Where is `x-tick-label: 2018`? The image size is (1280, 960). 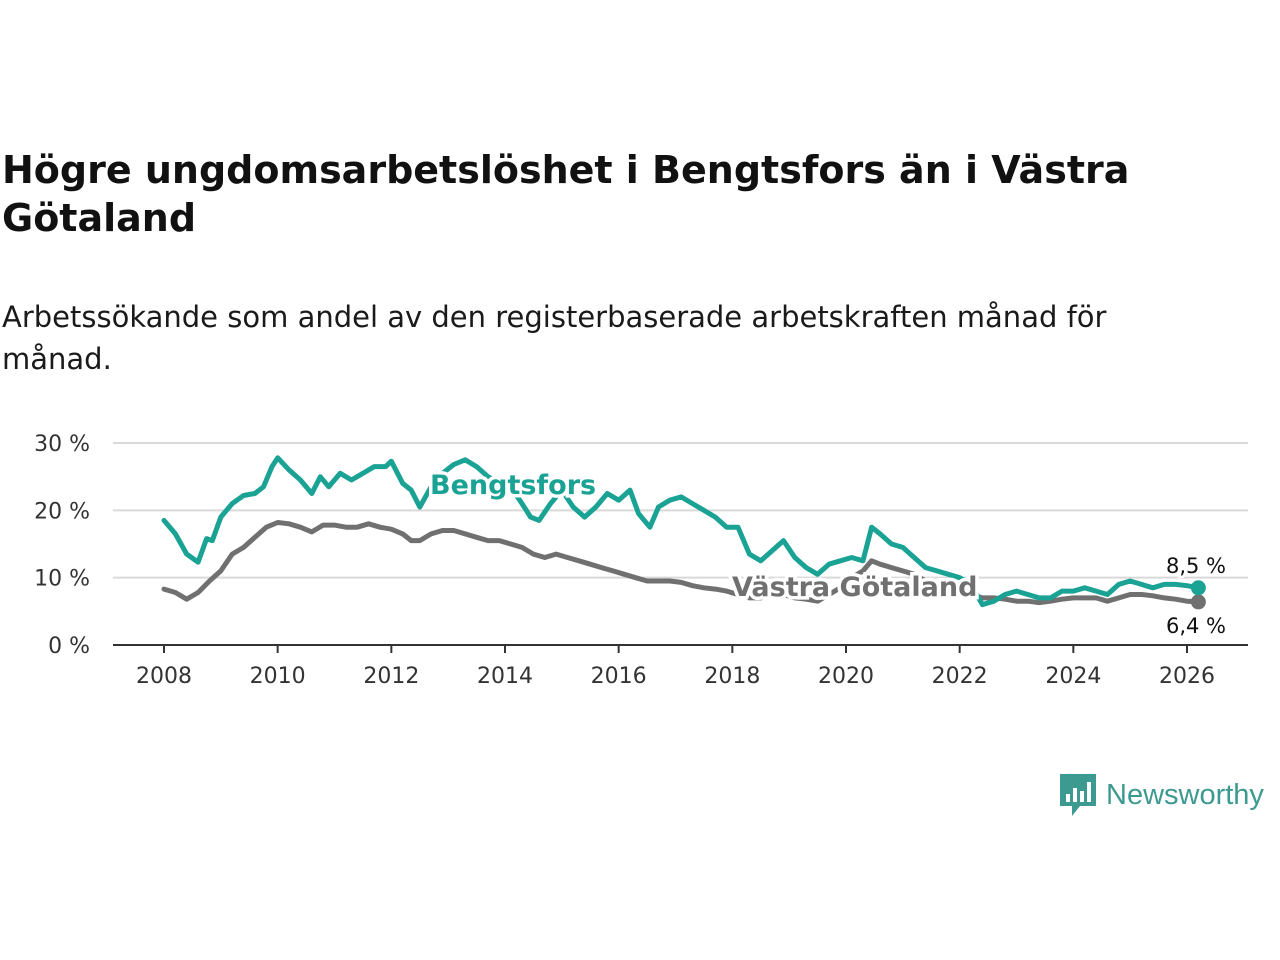 x-tick-label: 2018 is located at coordinates (732, 676).